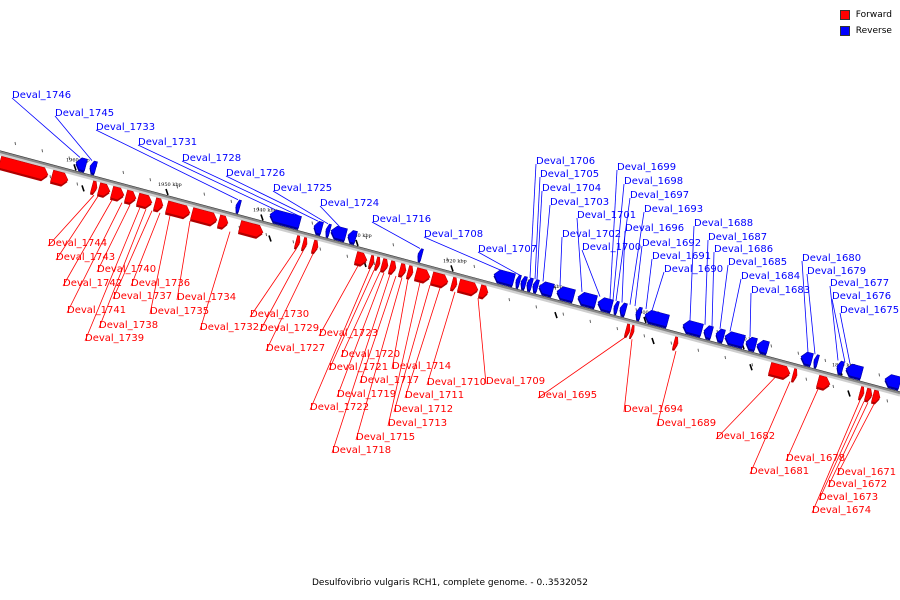 This screenshot has width=900, height=600. I want to click on gene-label: Deval_1722, so click(339, 407).